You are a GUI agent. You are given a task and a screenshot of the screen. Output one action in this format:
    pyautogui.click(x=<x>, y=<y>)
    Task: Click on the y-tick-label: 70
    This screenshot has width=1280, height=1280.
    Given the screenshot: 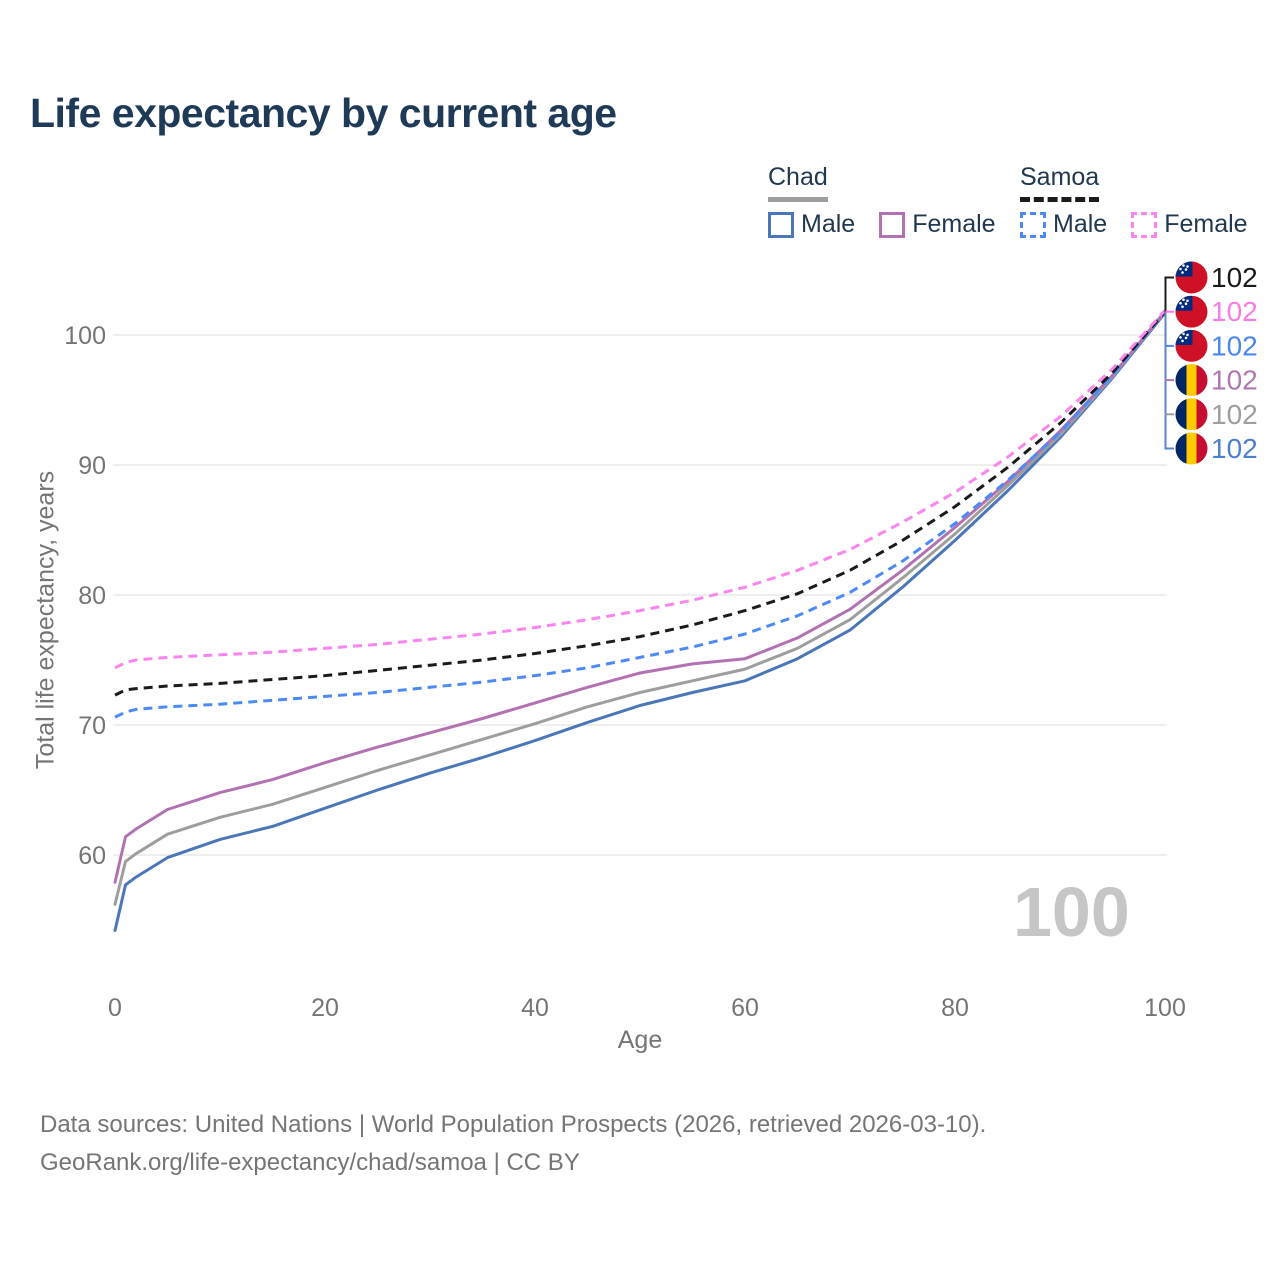 What is the action you would take?
    pyautogui.click(x=92, y=726)
    